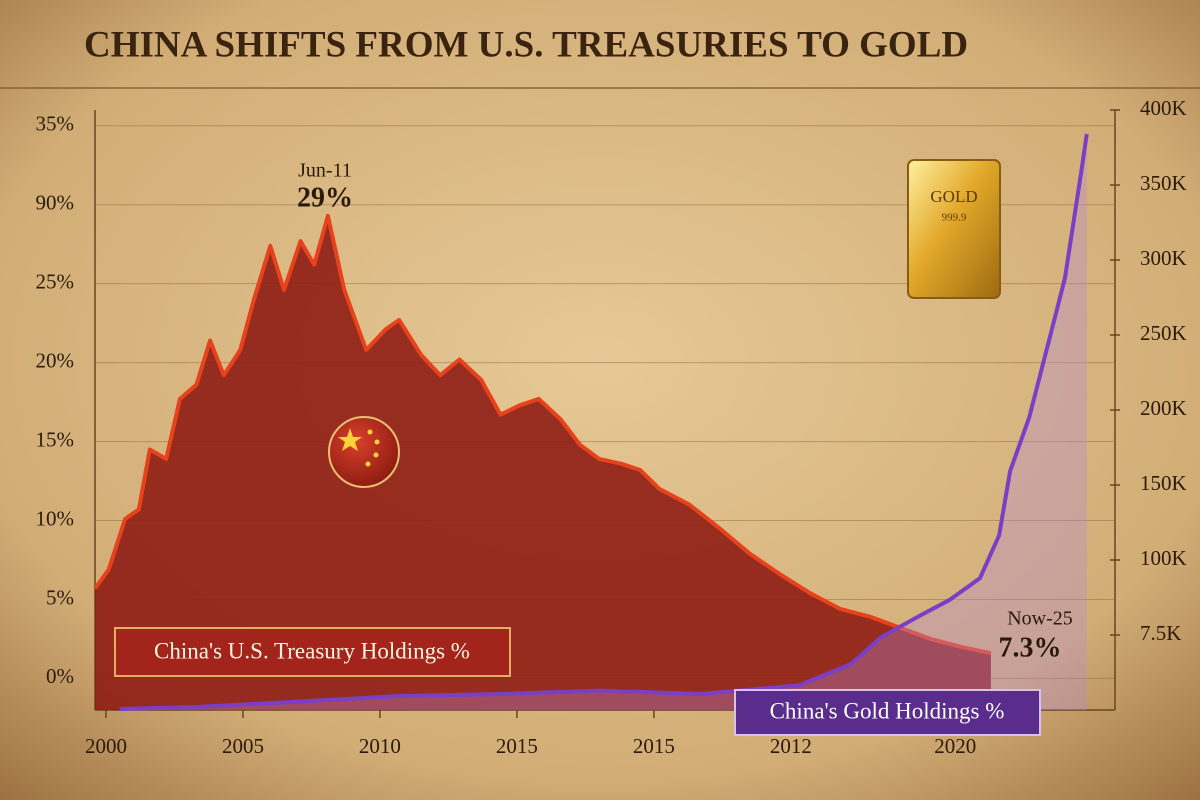 Image resolution: width=1200 pixels, height=805 pixels. Describe the element at coordinates (1163, 408) in the screenshot. I see `y2-tick-label: 200K` at that location.